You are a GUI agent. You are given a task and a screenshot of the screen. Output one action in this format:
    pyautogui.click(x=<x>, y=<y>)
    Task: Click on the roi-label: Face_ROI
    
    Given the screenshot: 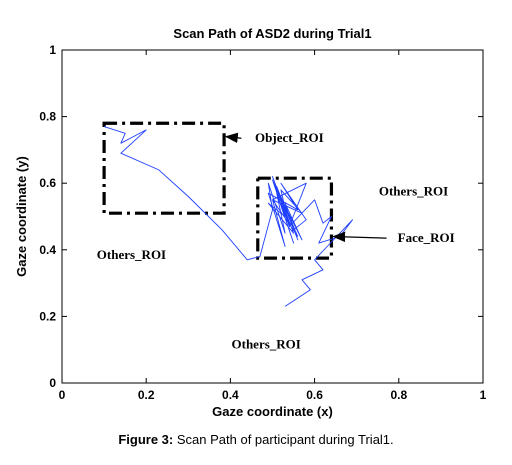 What is the action you would take?
    pyautogui.click(x=426, y=237)
    